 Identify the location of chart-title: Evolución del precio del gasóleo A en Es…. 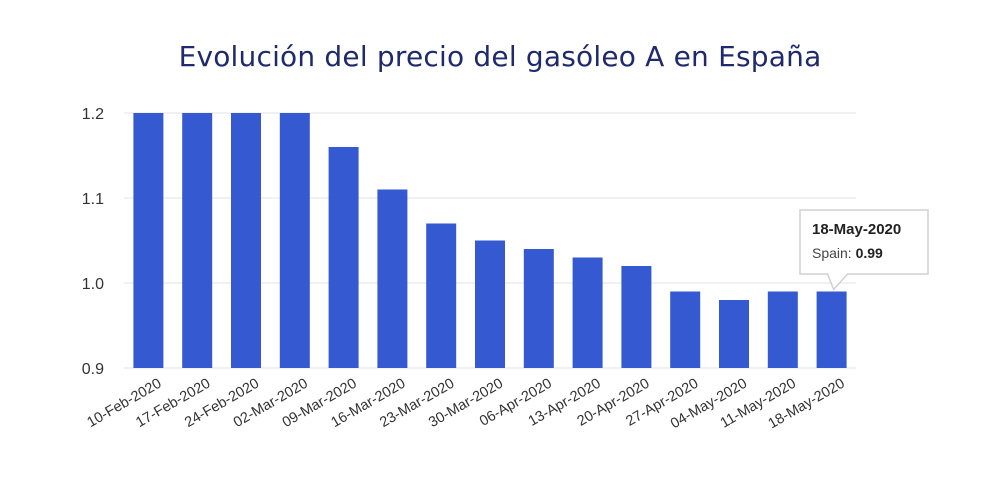
(500, 56).